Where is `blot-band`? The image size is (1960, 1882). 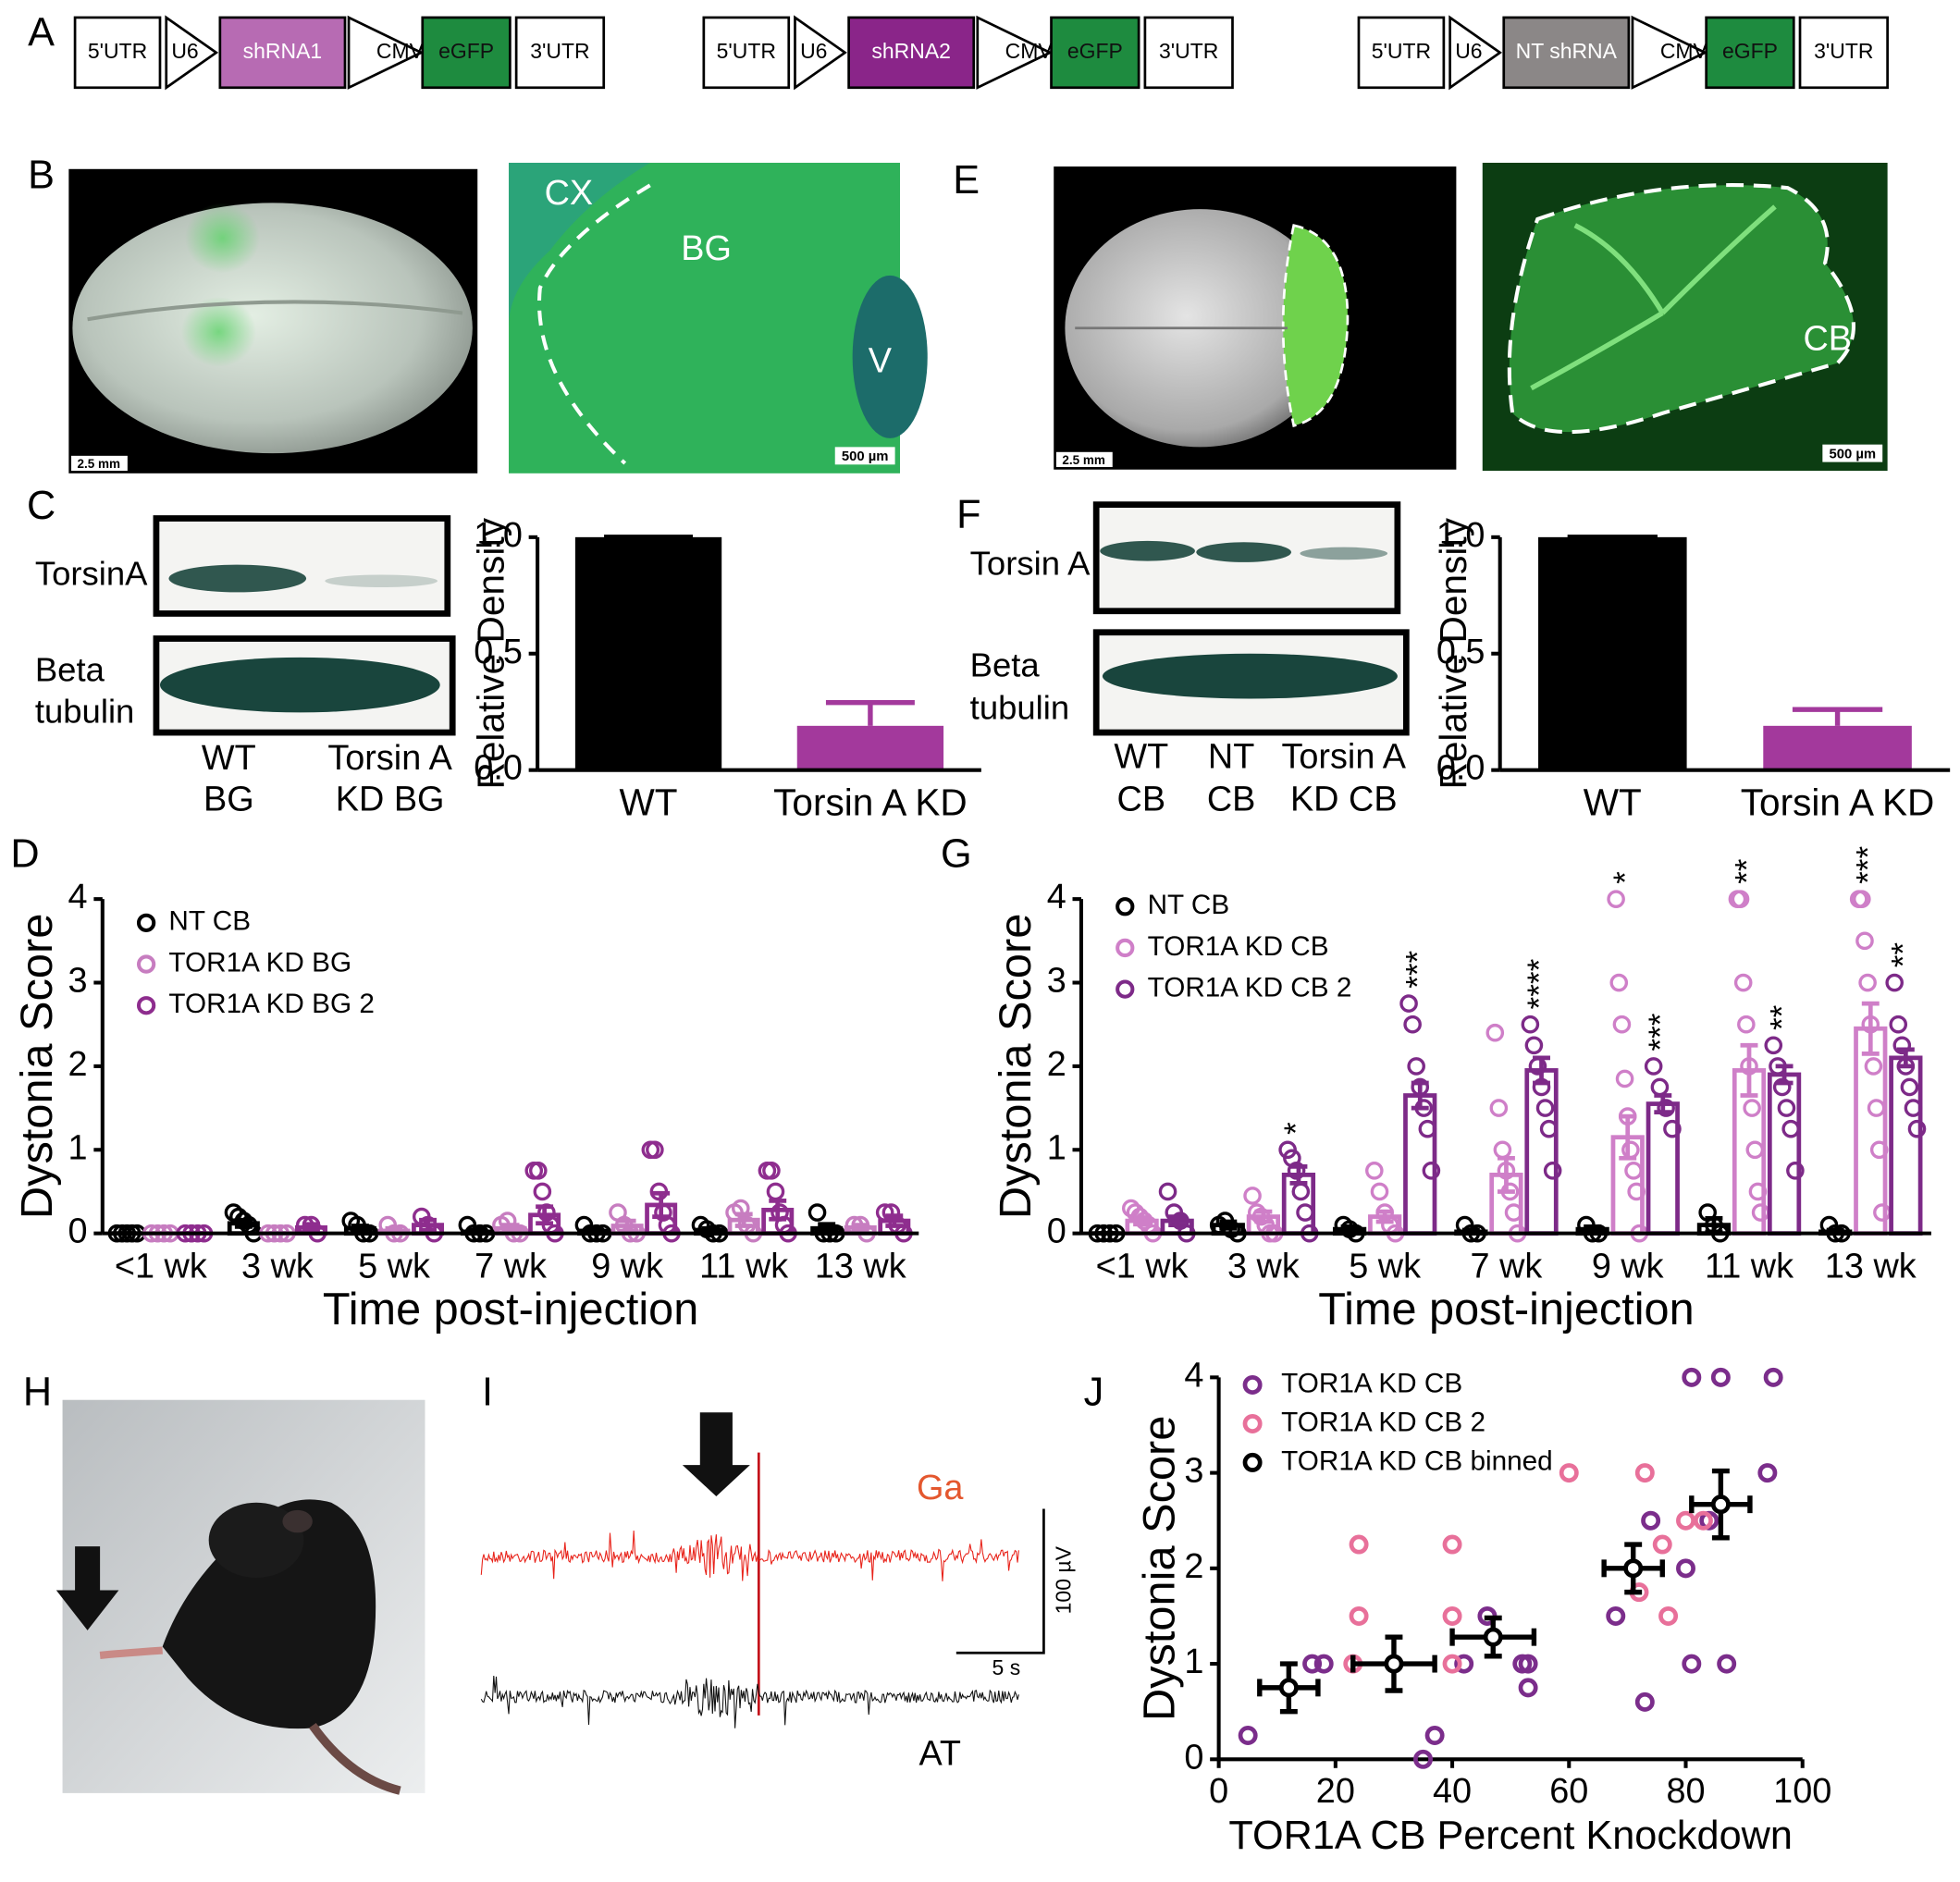
blot-band is located at coordinates (1147, 550).